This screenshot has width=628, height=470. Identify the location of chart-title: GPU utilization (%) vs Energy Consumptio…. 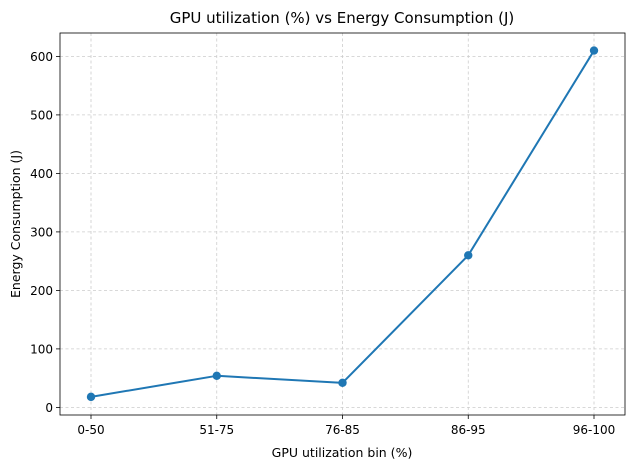
(342, 18).